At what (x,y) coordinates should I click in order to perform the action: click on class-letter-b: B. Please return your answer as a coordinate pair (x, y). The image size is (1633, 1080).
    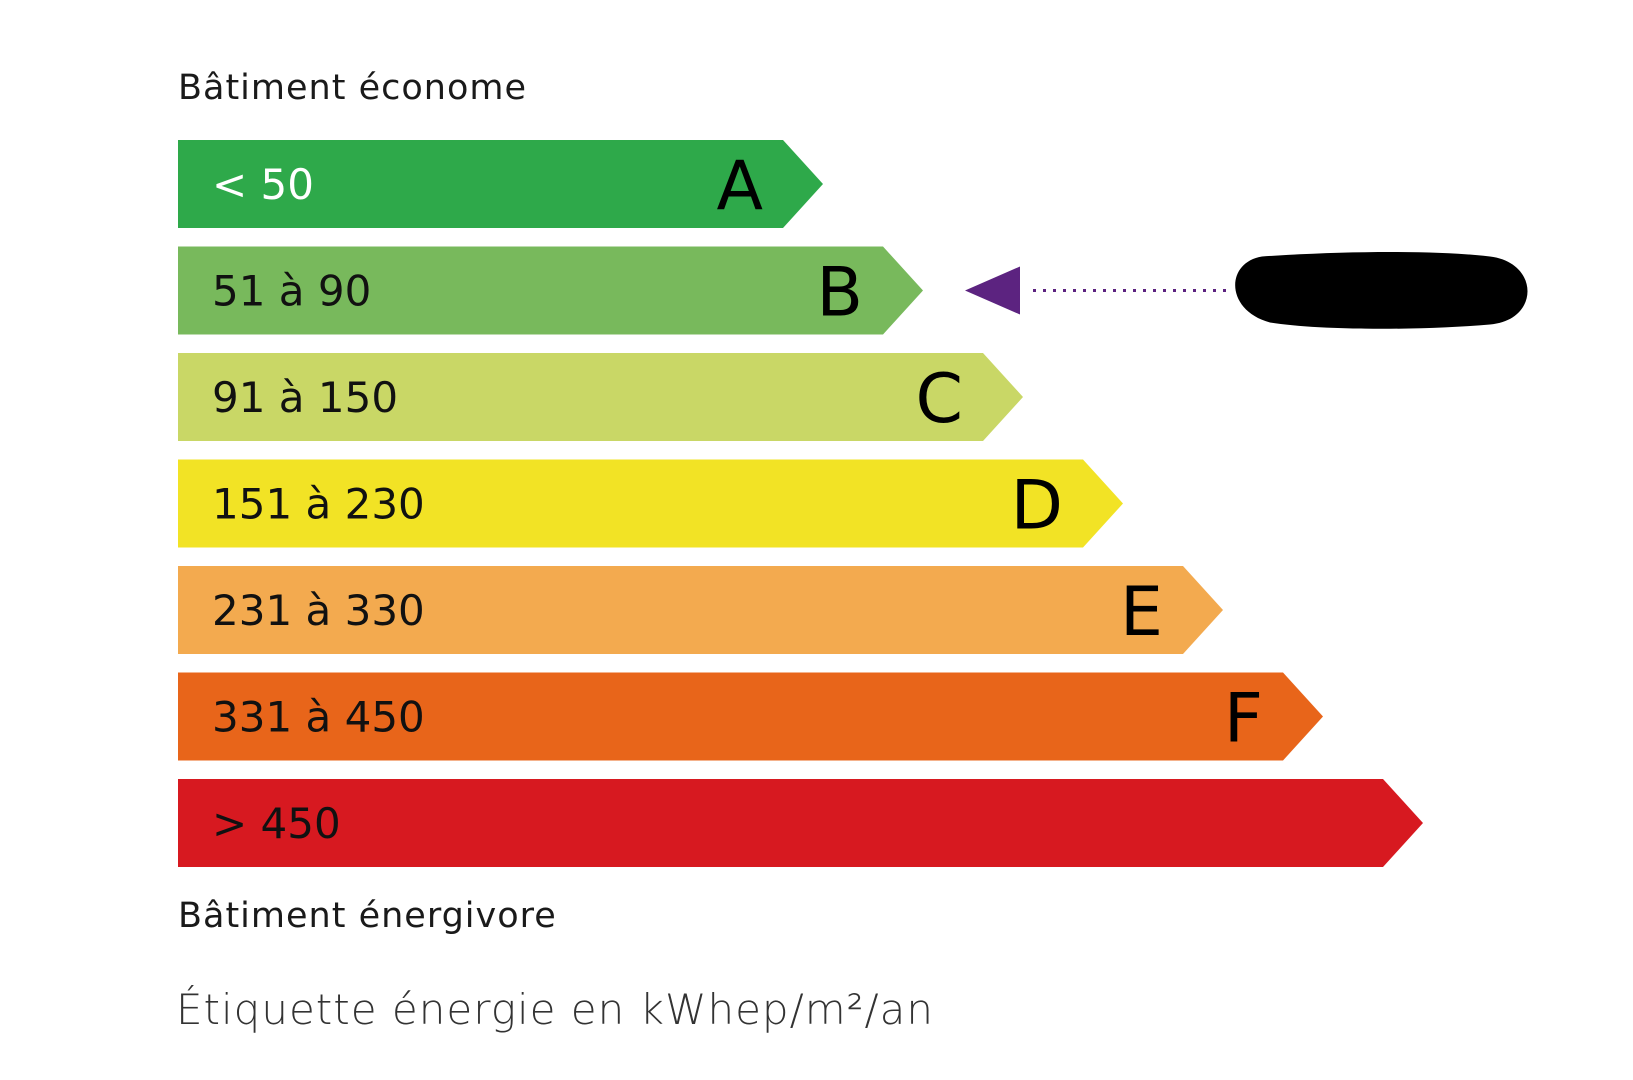
    Looking at the image, I should click on (839, 293).